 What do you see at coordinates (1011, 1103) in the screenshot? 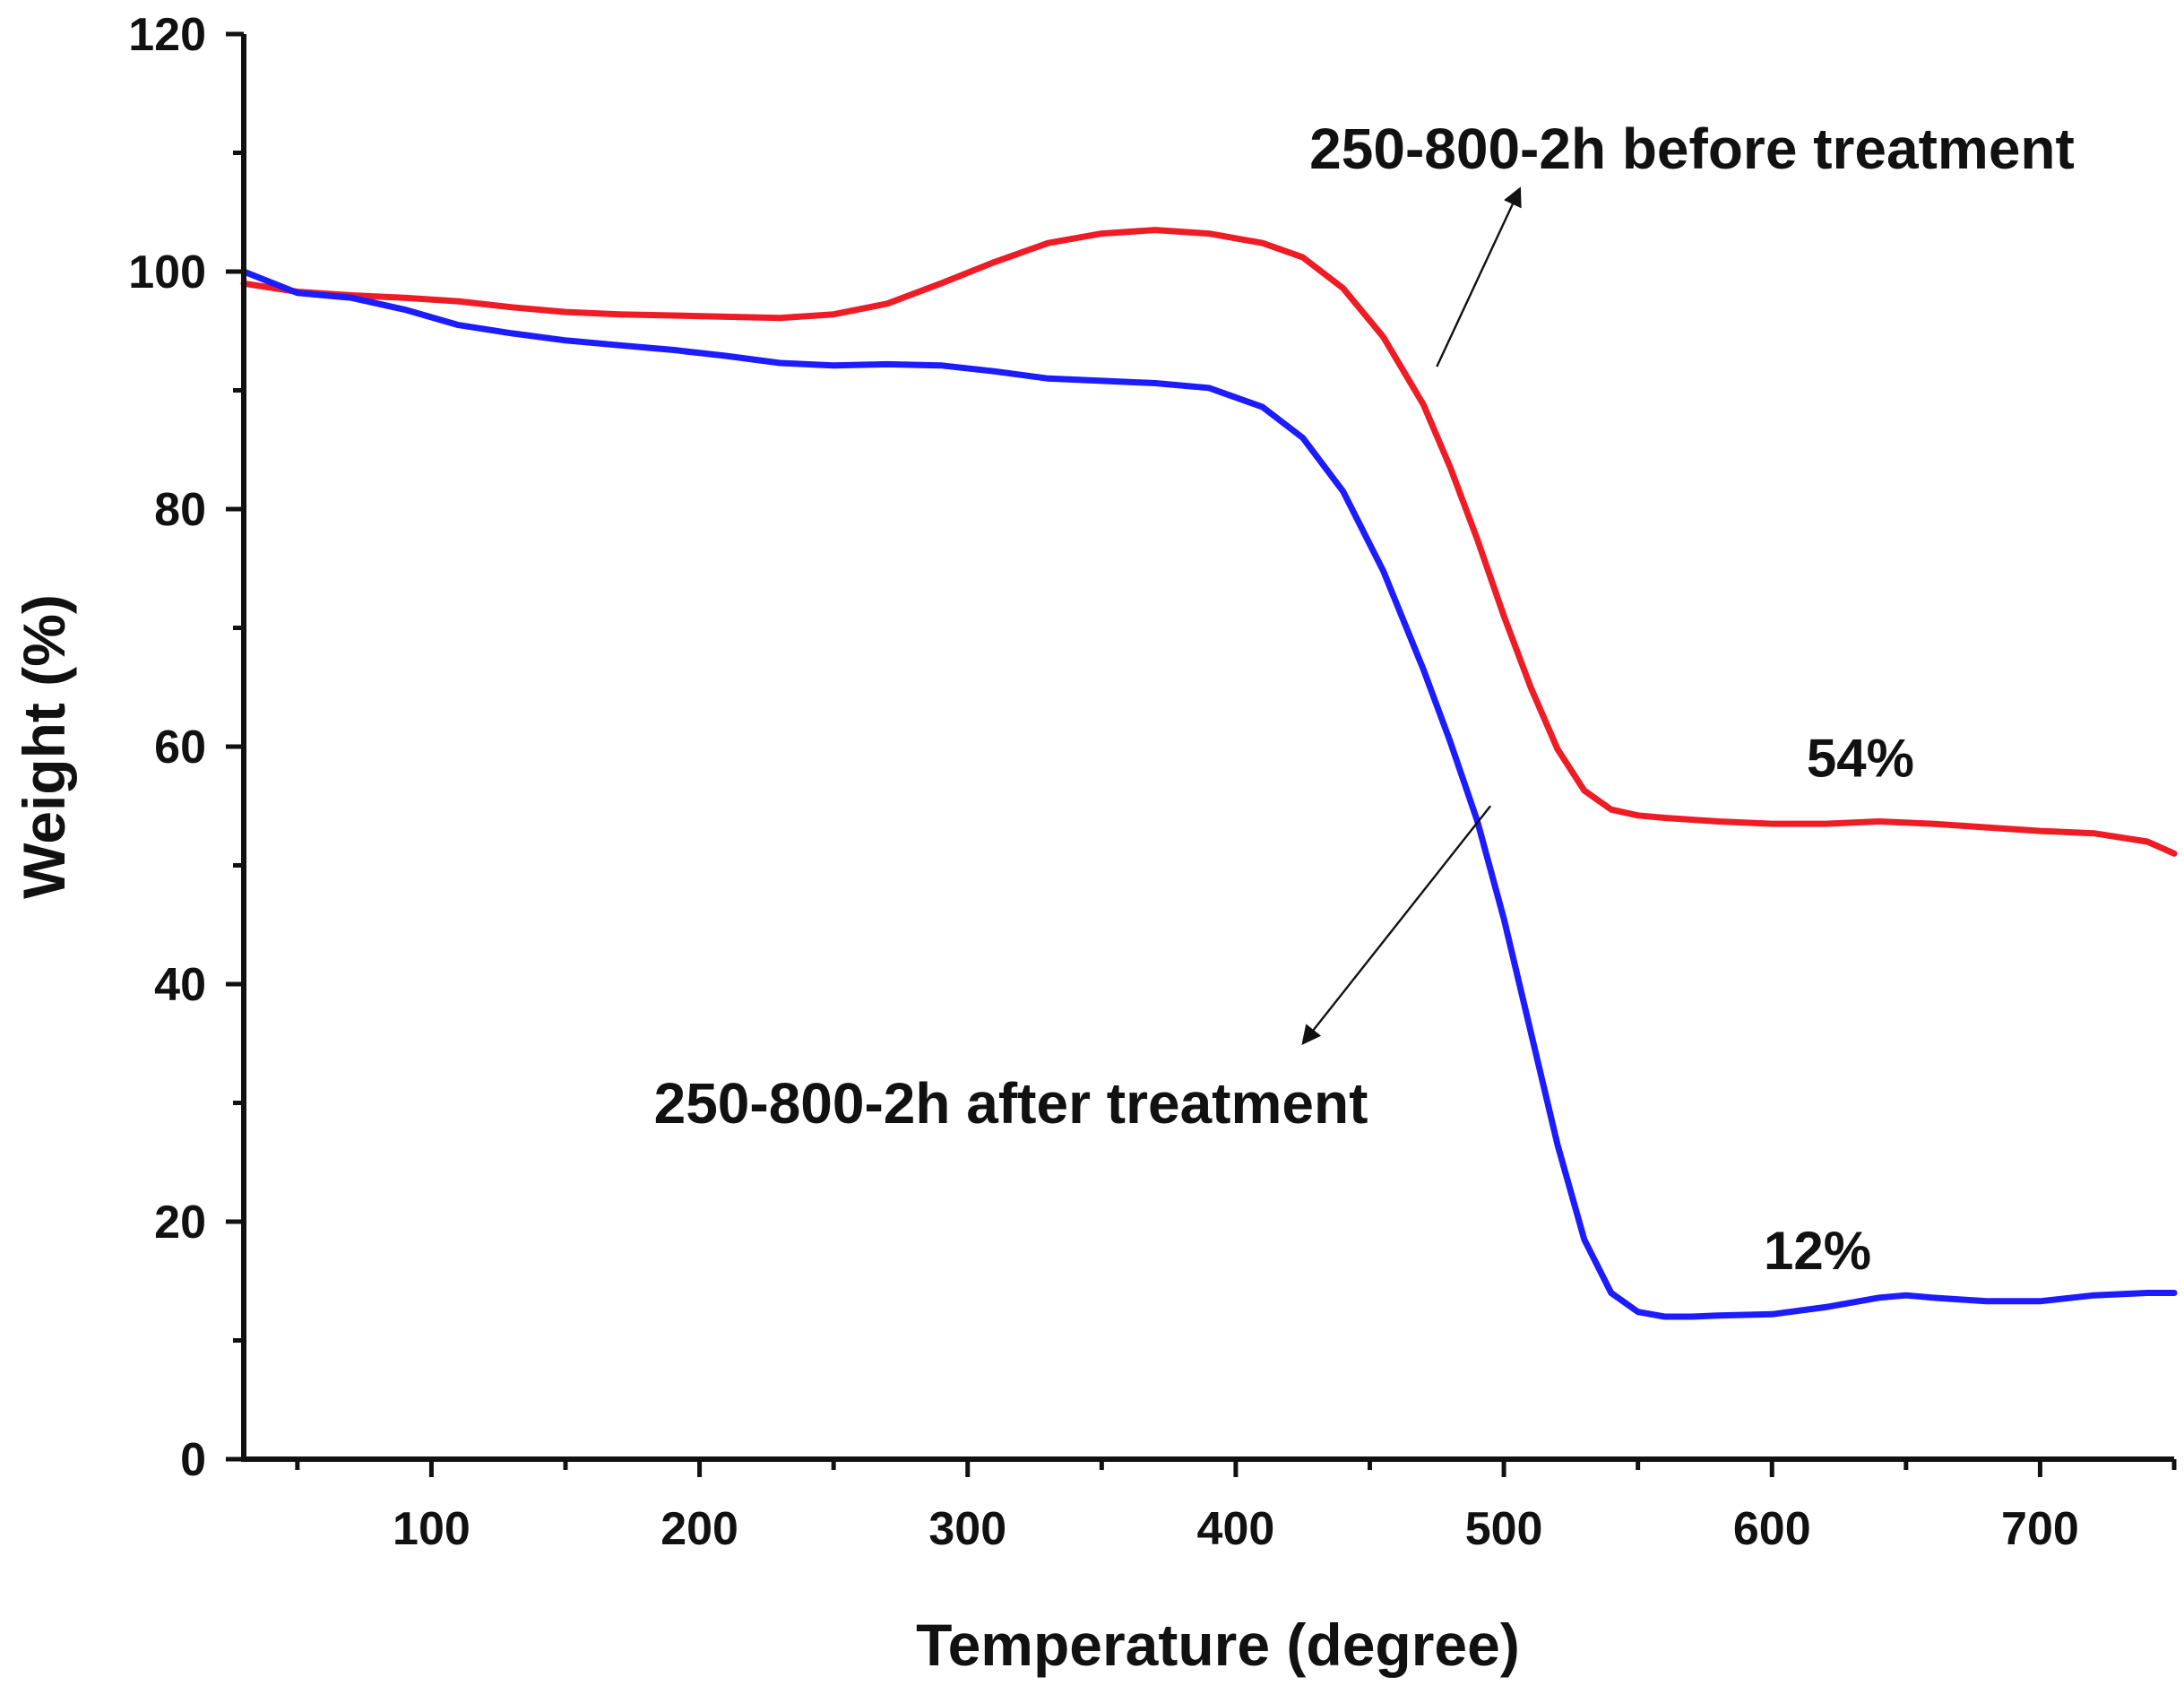
I see `annotation-after-treatment: 250-800-2h after treatment` at bounding box center [1011, 1103].